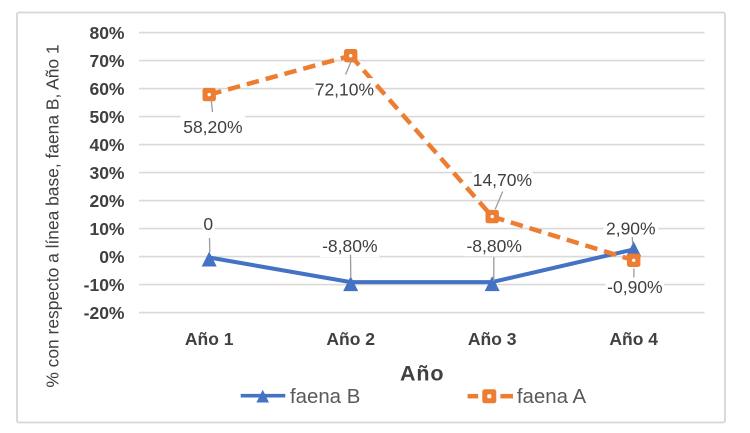  Describe the element at coordinates (104, 313) in the screenshot. I see `svg-text: -20%` at that location.